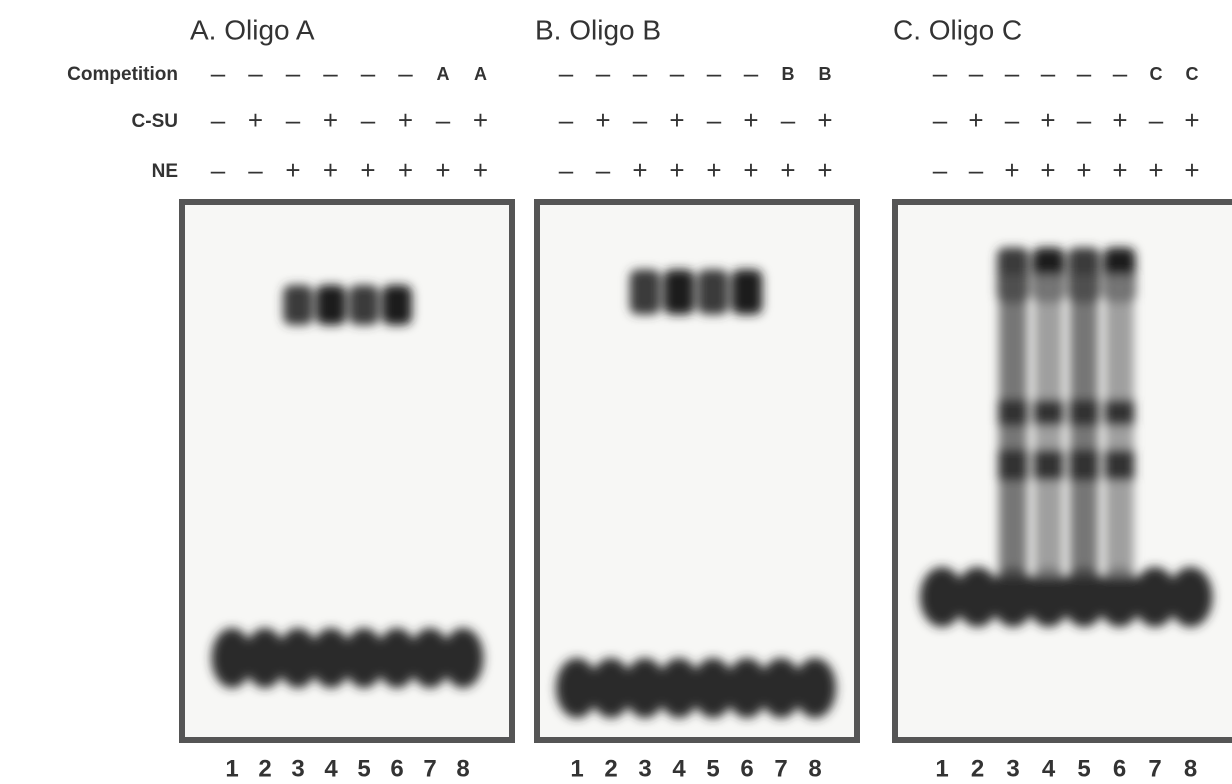 This screenshot has height=784, width=1232. Describe the element at coordinates (297, 768) in the screenshot. I see `lane-number: 3` at that location.